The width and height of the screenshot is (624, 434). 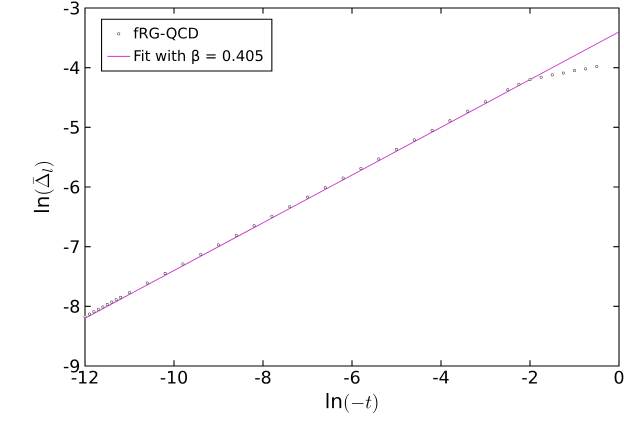 I want to click on x-tick-label: -12, so click(x=85, y=377).